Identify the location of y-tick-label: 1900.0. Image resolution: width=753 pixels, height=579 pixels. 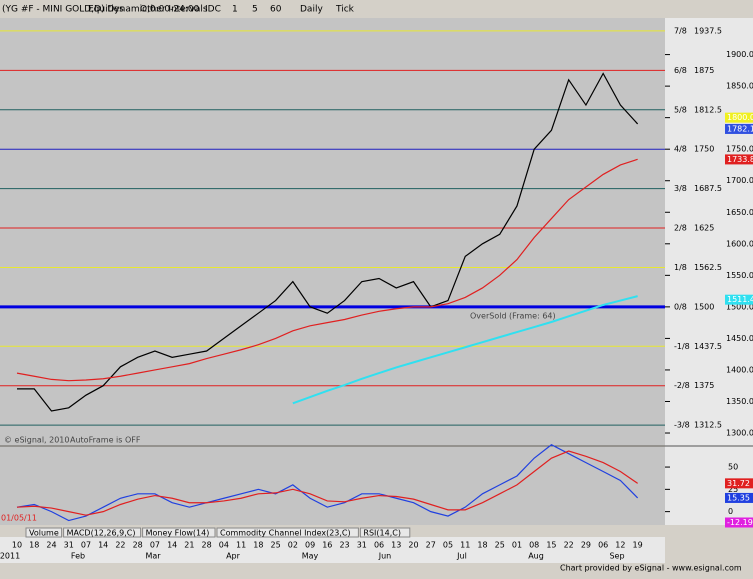
(739, 54).